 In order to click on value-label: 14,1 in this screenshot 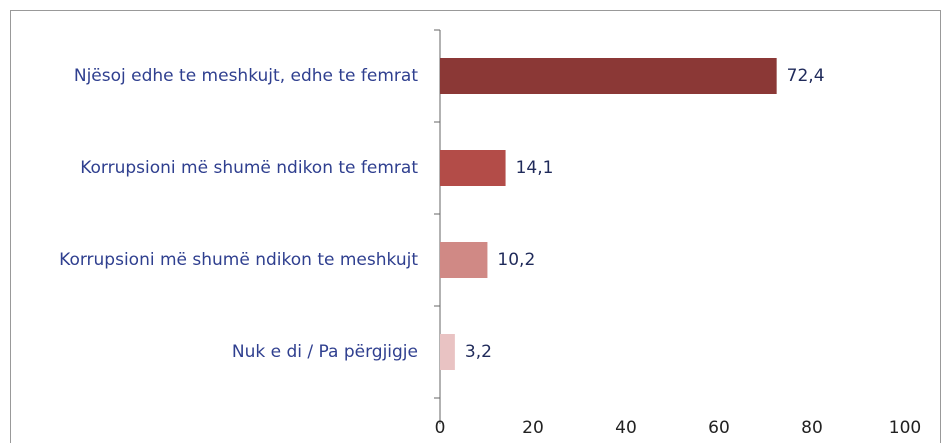, I will do `click(535, 168)`.